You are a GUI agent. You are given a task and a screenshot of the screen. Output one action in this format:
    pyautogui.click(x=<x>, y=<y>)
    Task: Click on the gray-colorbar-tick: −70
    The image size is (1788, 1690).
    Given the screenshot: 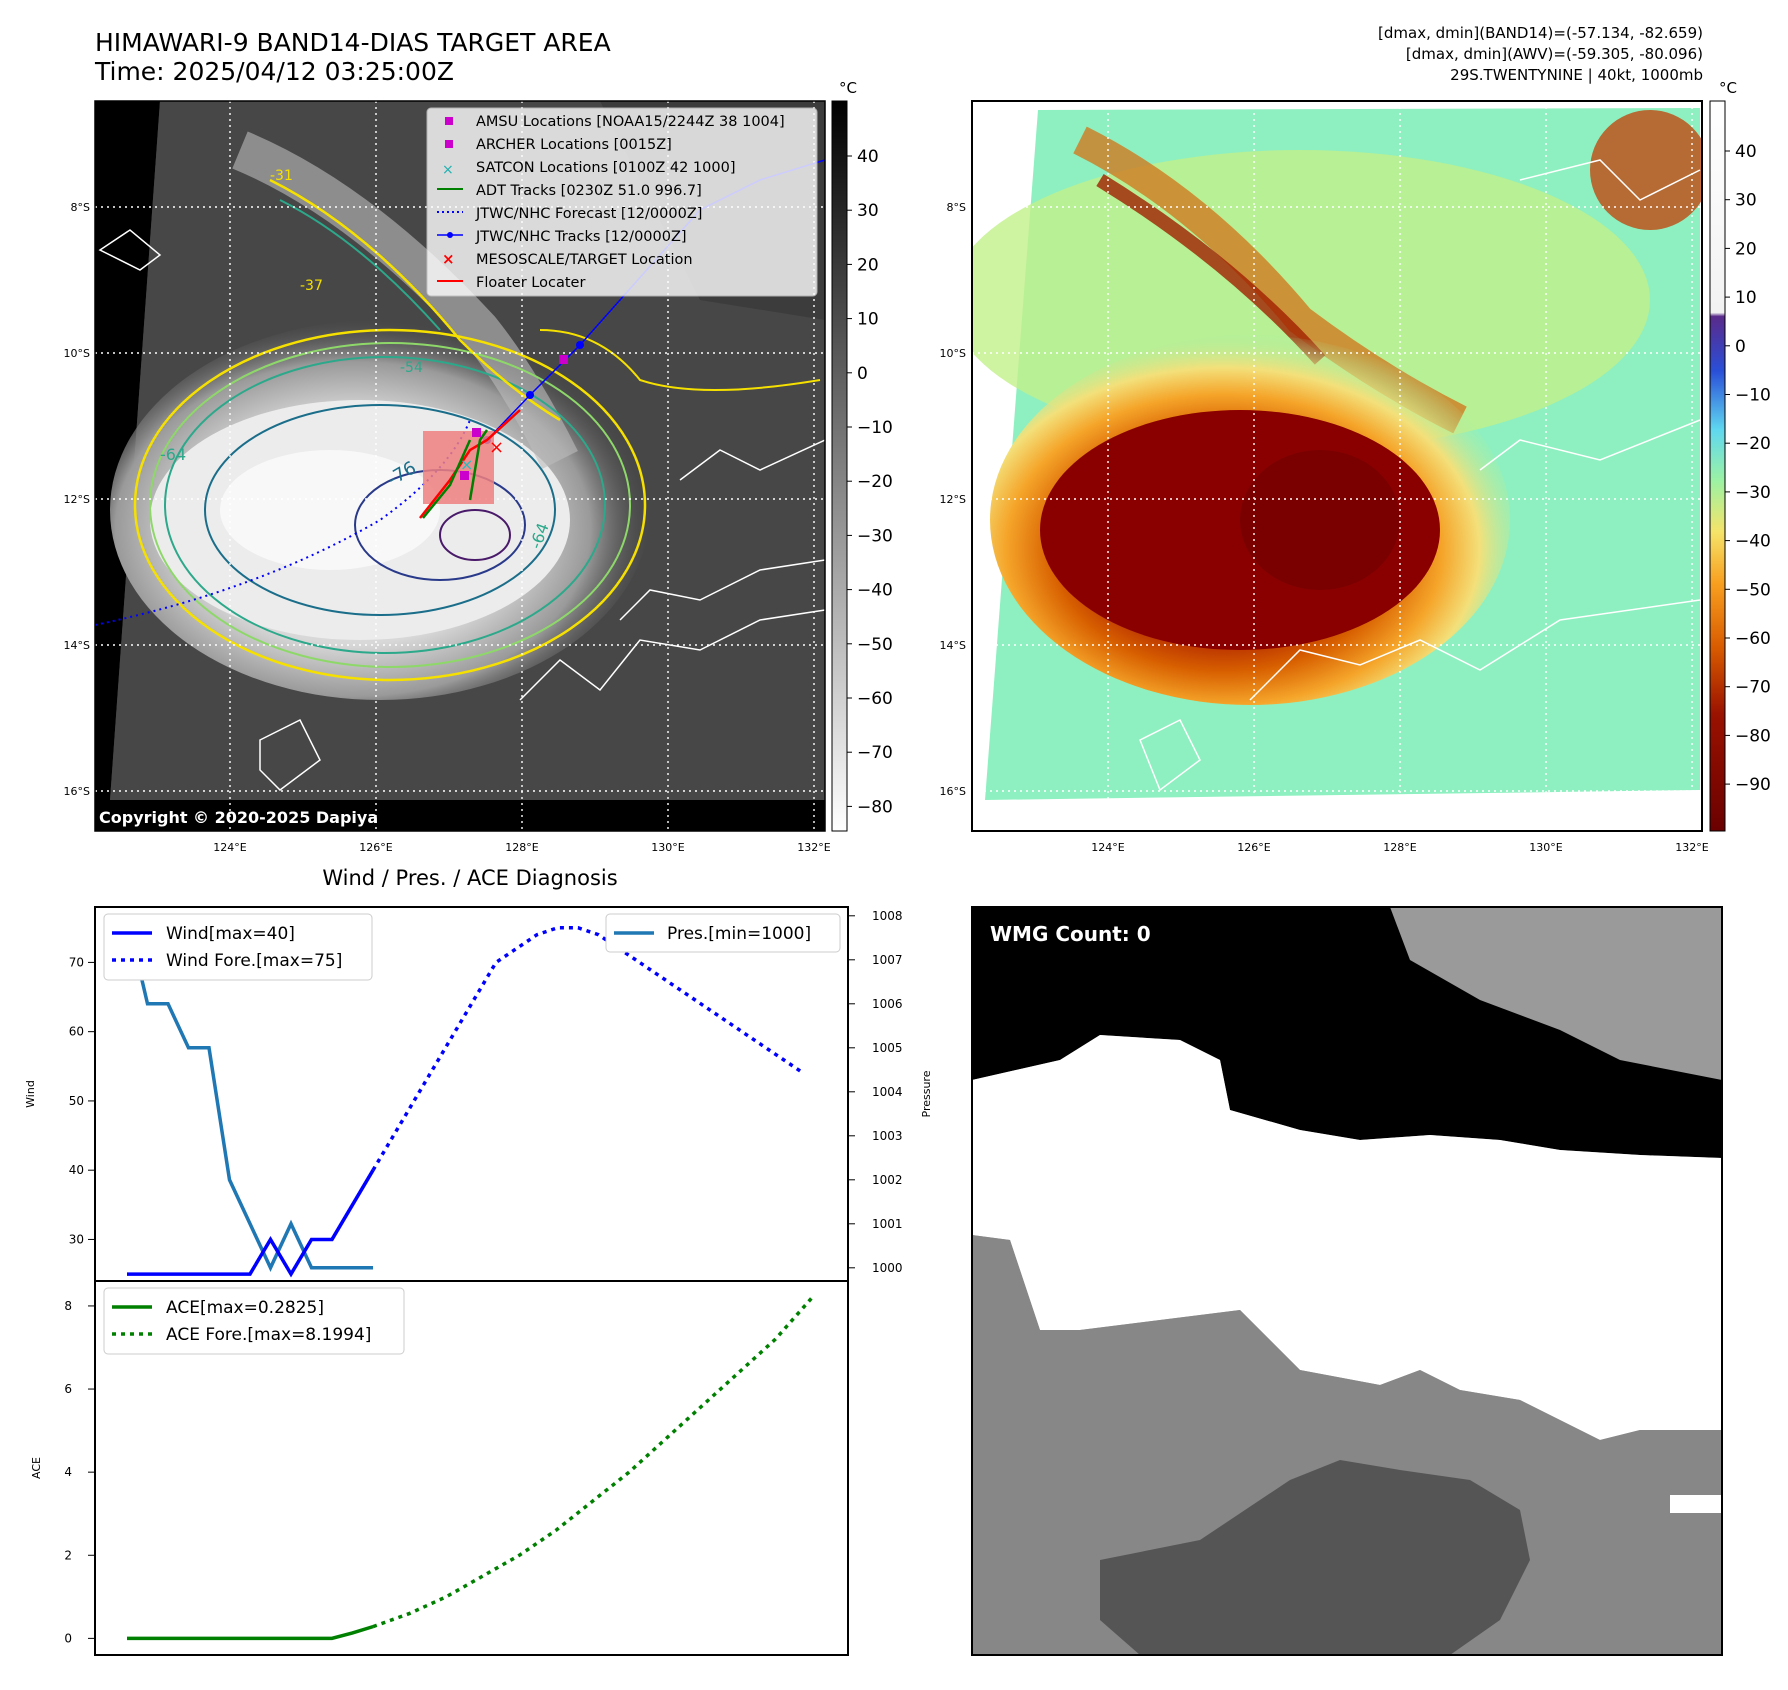 What is the action you would take?
    pyautogui.click(x=875, y=753)
    